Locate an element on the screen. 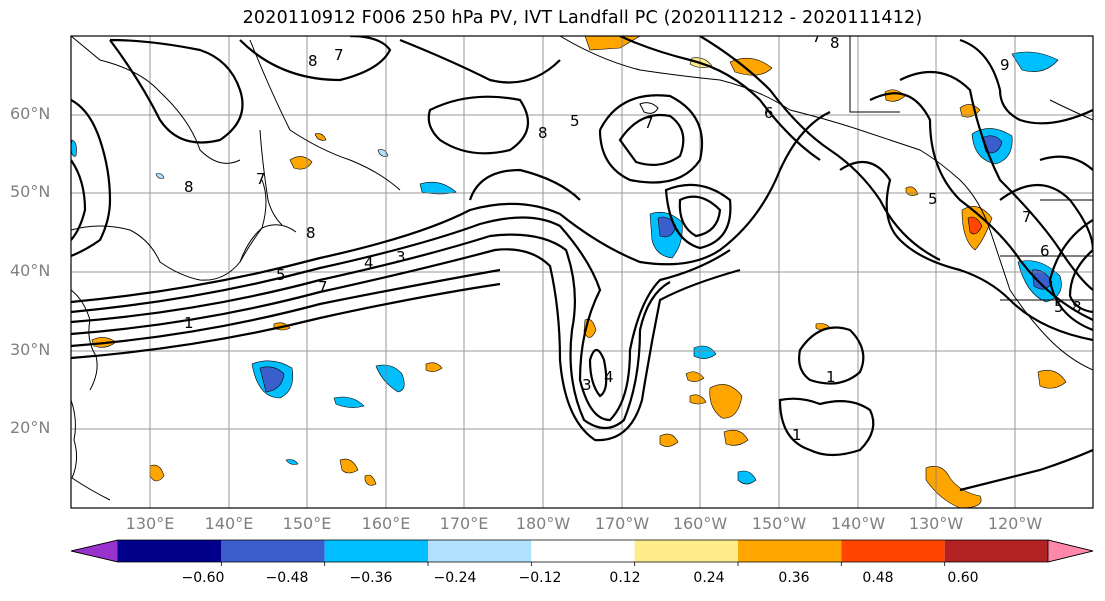  colorbar-extend-max is located at coordinates (1070, 551).